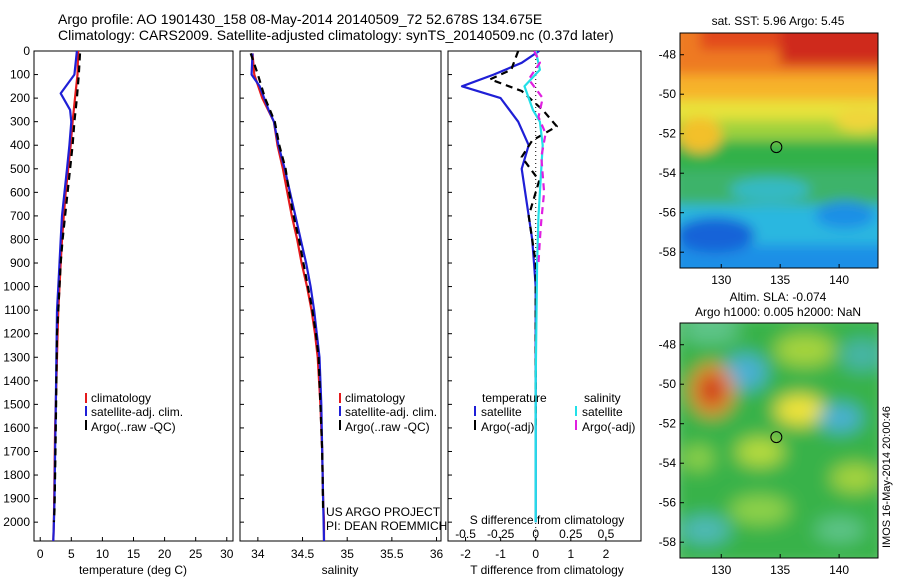 The width and height of the screenshot is (900, 580). Describe the element at coordinates (16, 404) in the screenshot. I see `depth-tick-label: 1500` at that location.